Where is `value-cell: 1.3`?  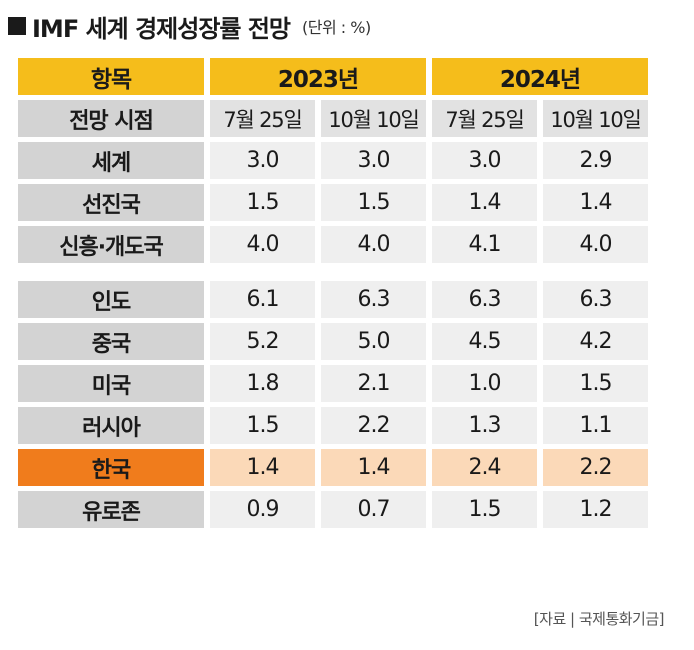 value-cell: 1.3 is located at coordinates (484, 425).